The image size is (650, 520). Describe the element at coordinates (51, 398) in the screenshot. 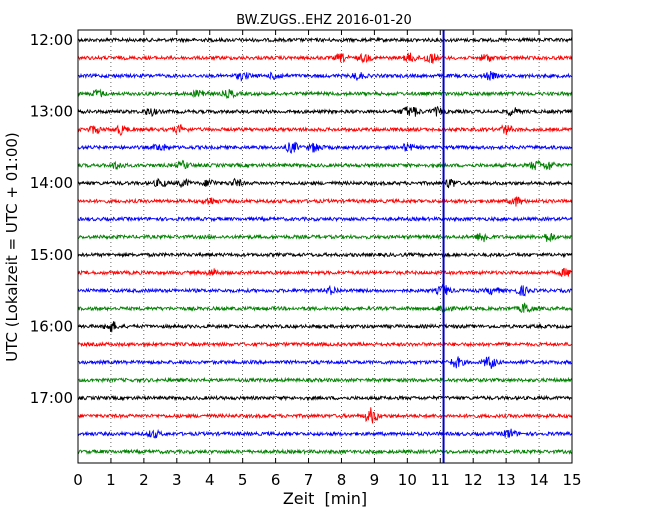

I see `y-tick-label: 17:00` at that location.